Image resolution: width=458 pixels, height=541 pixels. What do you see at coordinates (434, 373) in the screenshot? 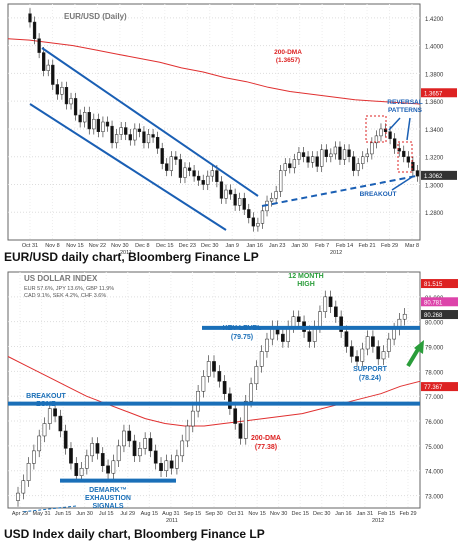
I see `y-tick-label: 78.000` at bounding box center [434, 373].